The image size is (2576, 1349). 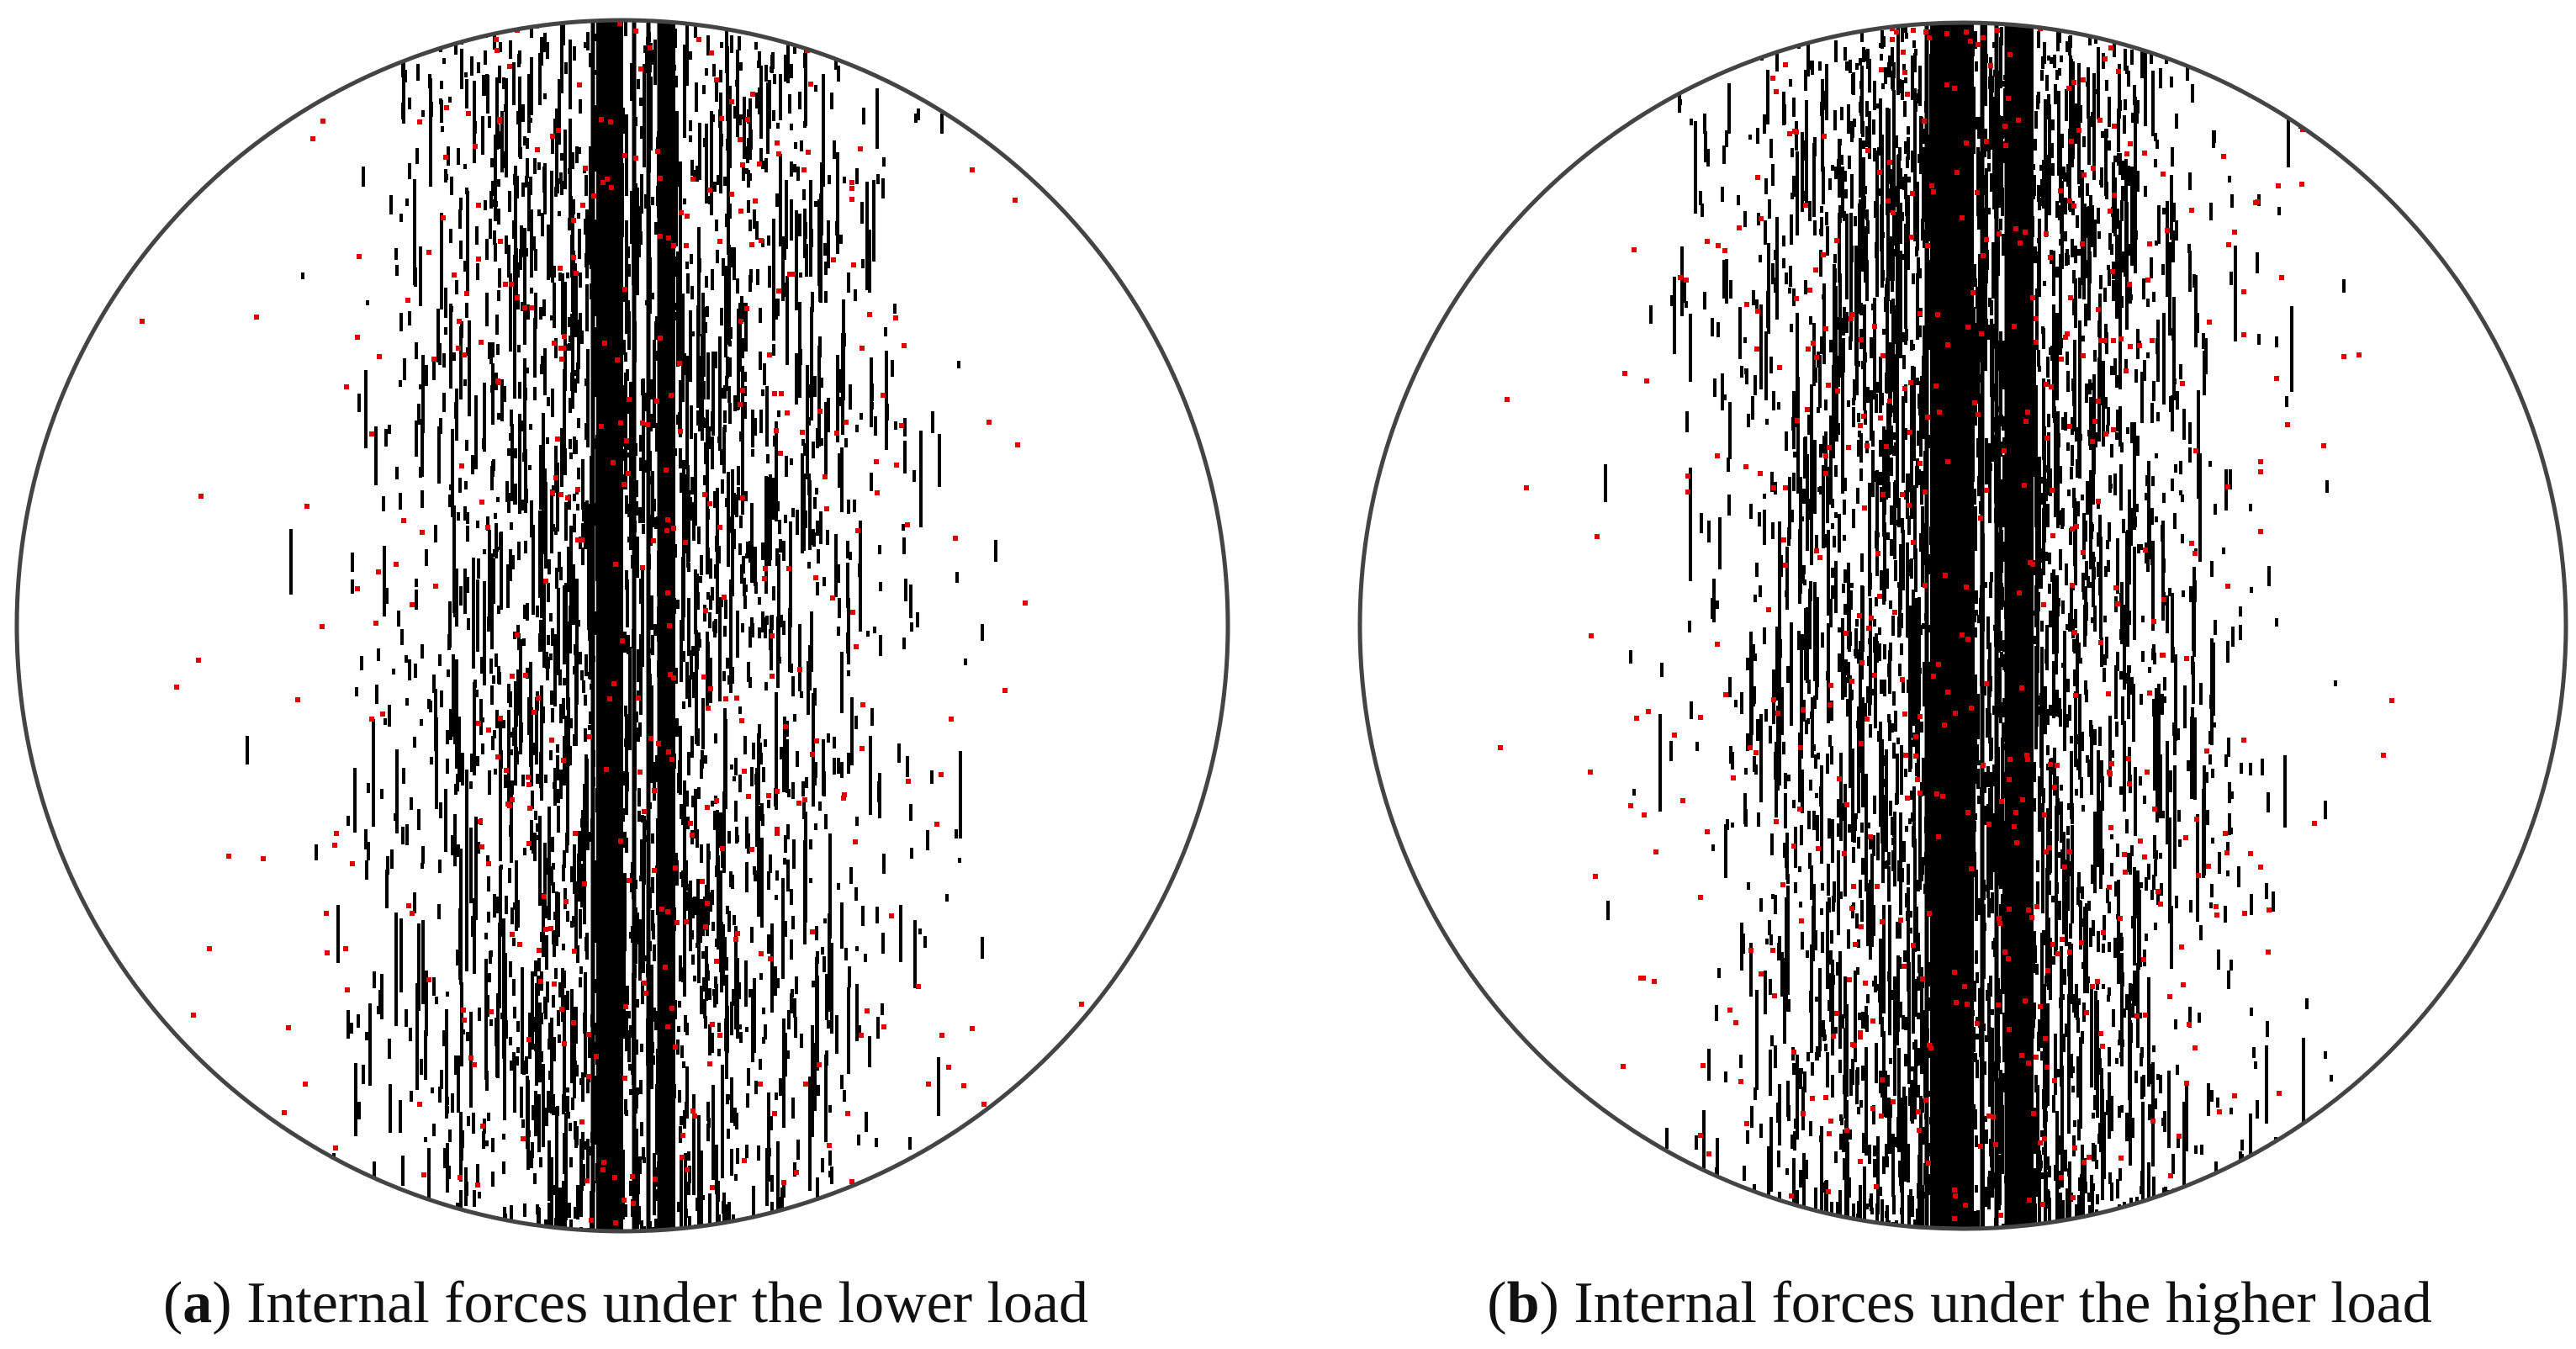 What do you see at coordinates (1523, 1304) in the screenshot?
I see `panel-label: b` at bounding box center [1523, 1304].